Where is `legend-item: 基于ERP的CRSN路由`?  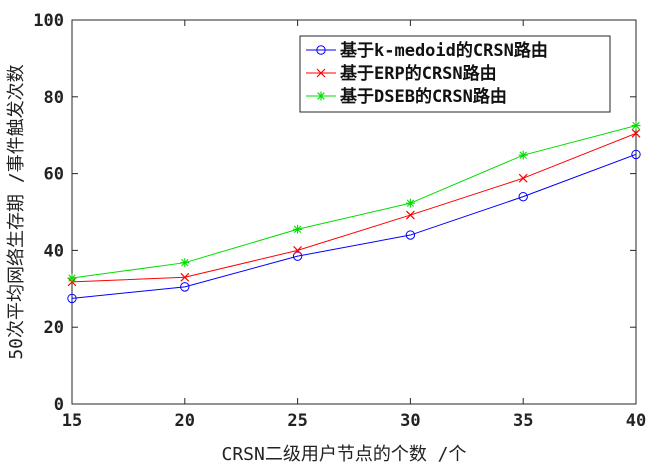 legend-item: 基于ERP的CRSN路由 is located at coordinates (401, 73).